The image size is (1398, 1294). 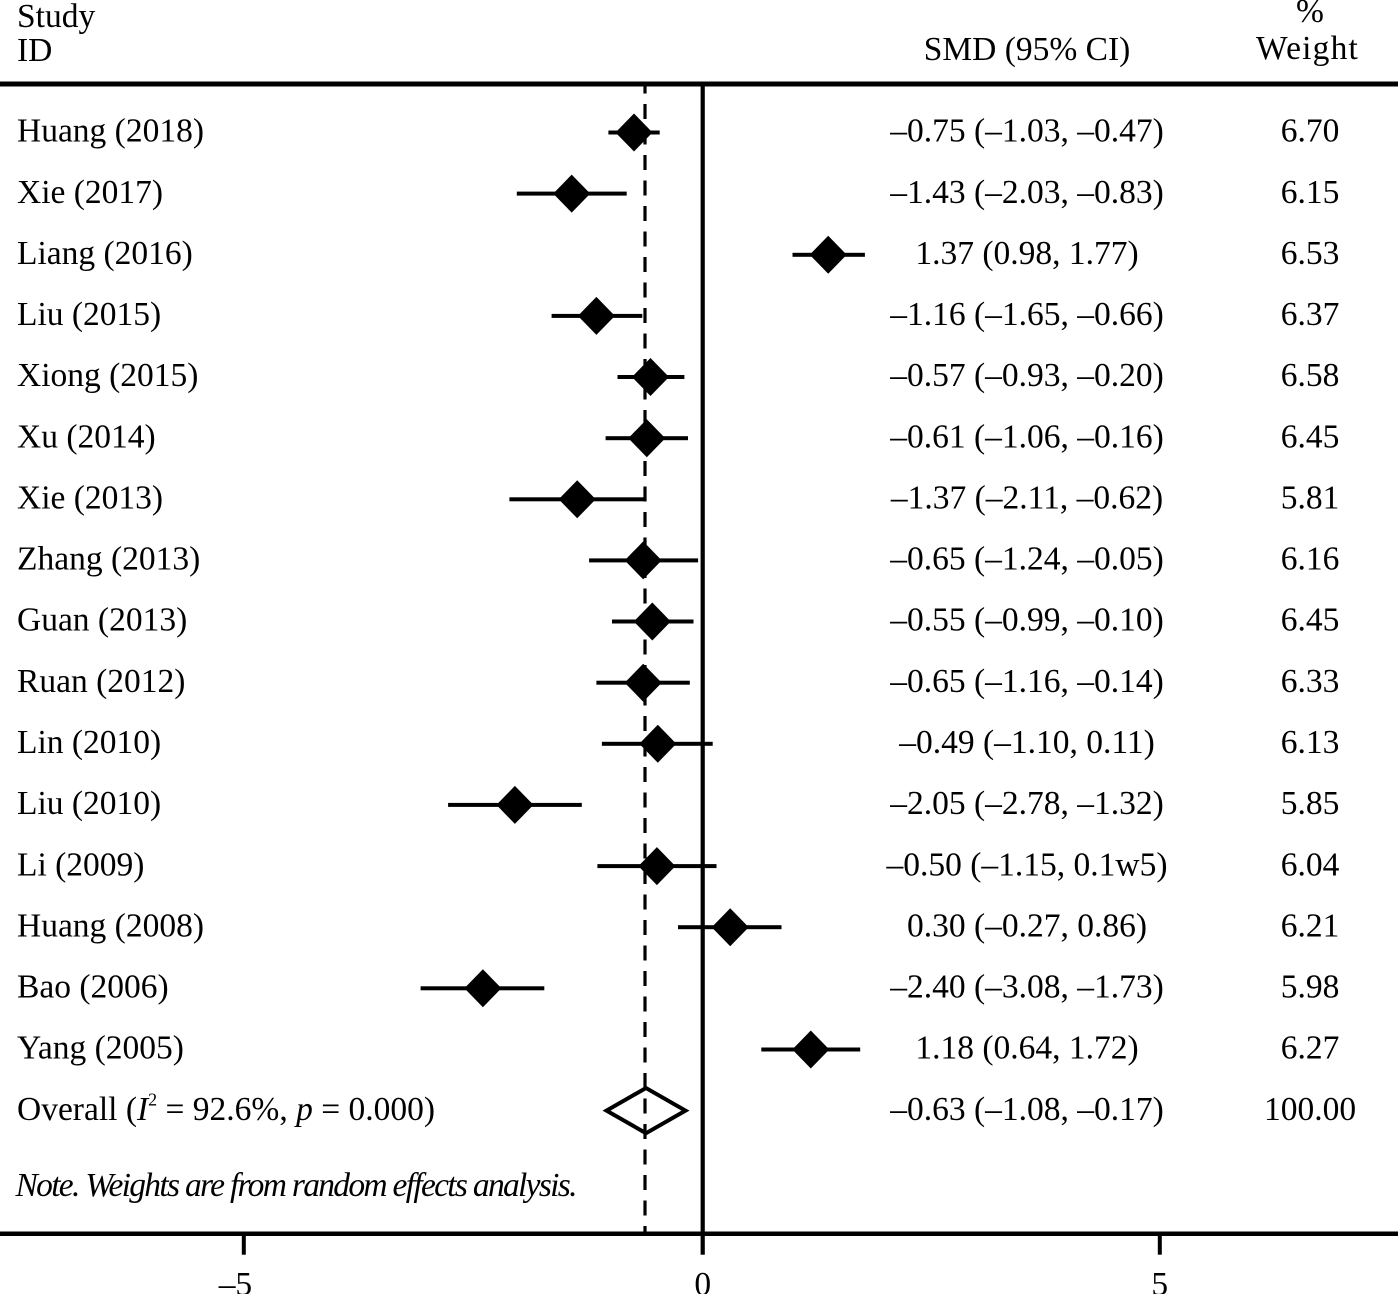 What do you see at coordinates (86, 436) in the screenshot?
I see `svg-text: Xu (2014)` at bounding box center [86, 436].